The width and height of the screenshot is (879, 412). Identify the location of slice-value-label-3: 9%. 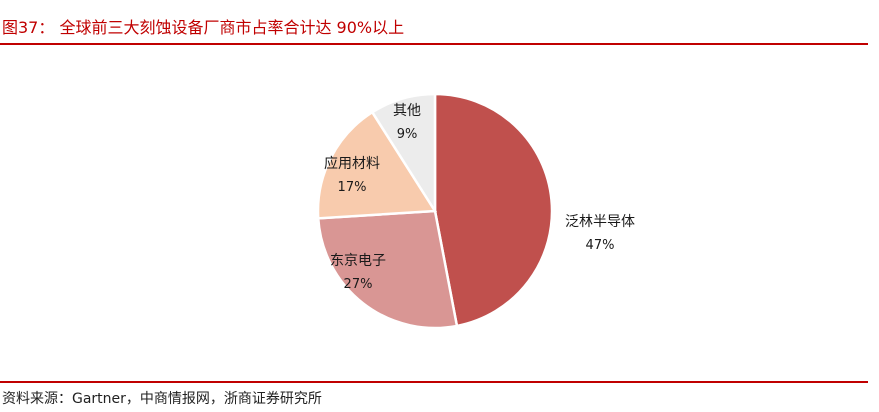
(407, 134).